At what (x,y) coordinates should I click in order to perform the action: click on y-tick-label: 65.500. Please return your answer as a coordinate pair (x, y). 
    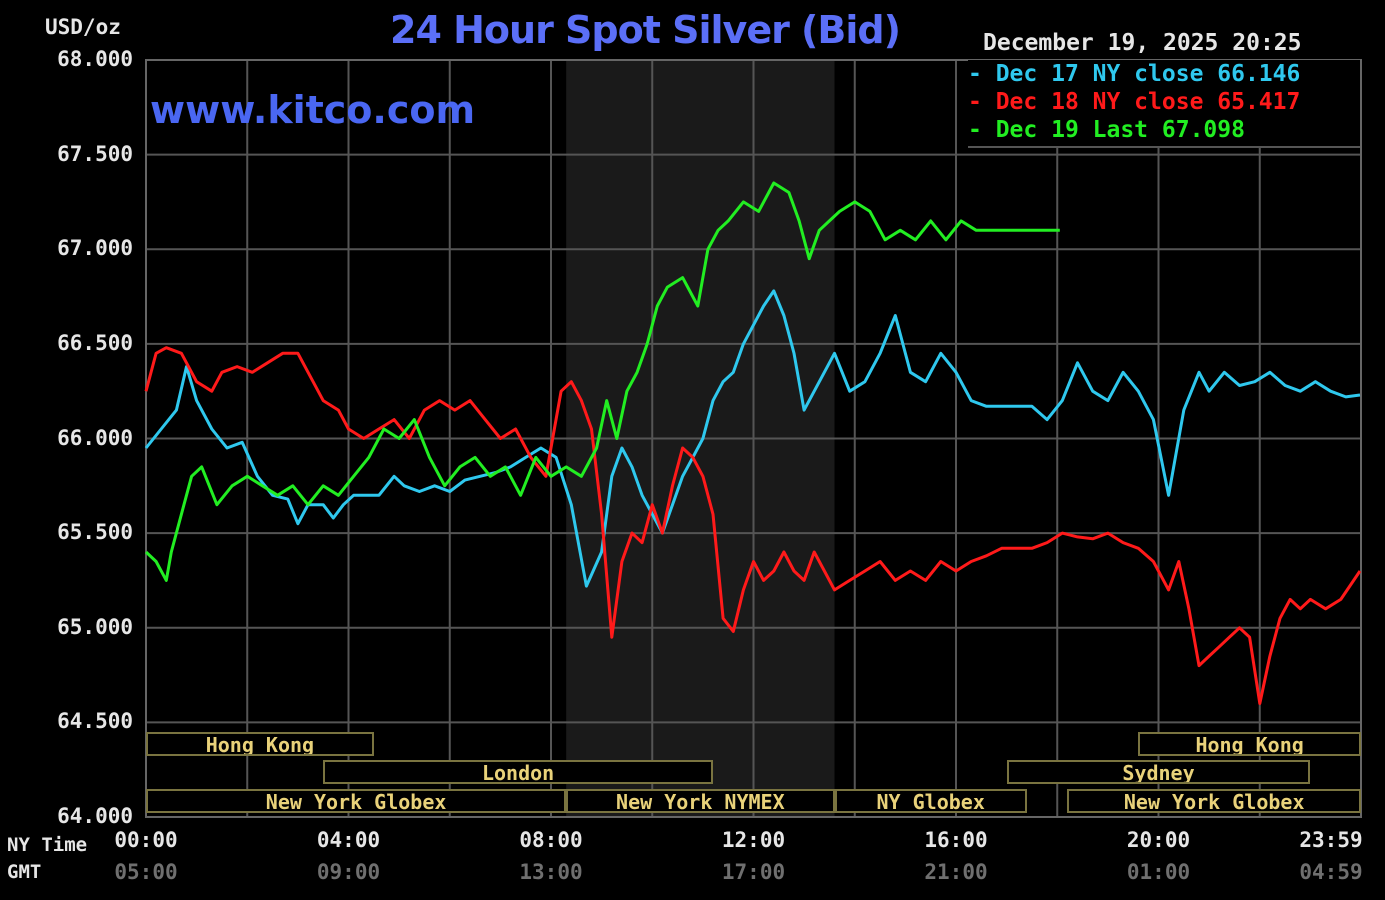
    Looking at the image, I should click on (95, 532).